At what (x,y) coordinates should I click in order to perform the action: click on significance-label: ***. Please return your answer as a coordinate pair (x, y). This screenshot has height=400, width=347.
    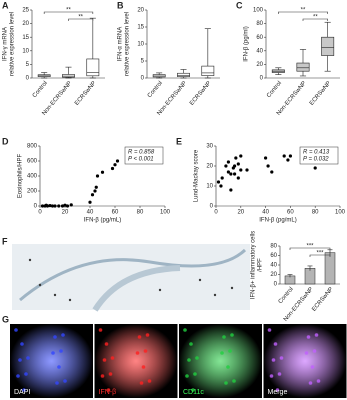
    Looking at the image, I should click on (310, 247).